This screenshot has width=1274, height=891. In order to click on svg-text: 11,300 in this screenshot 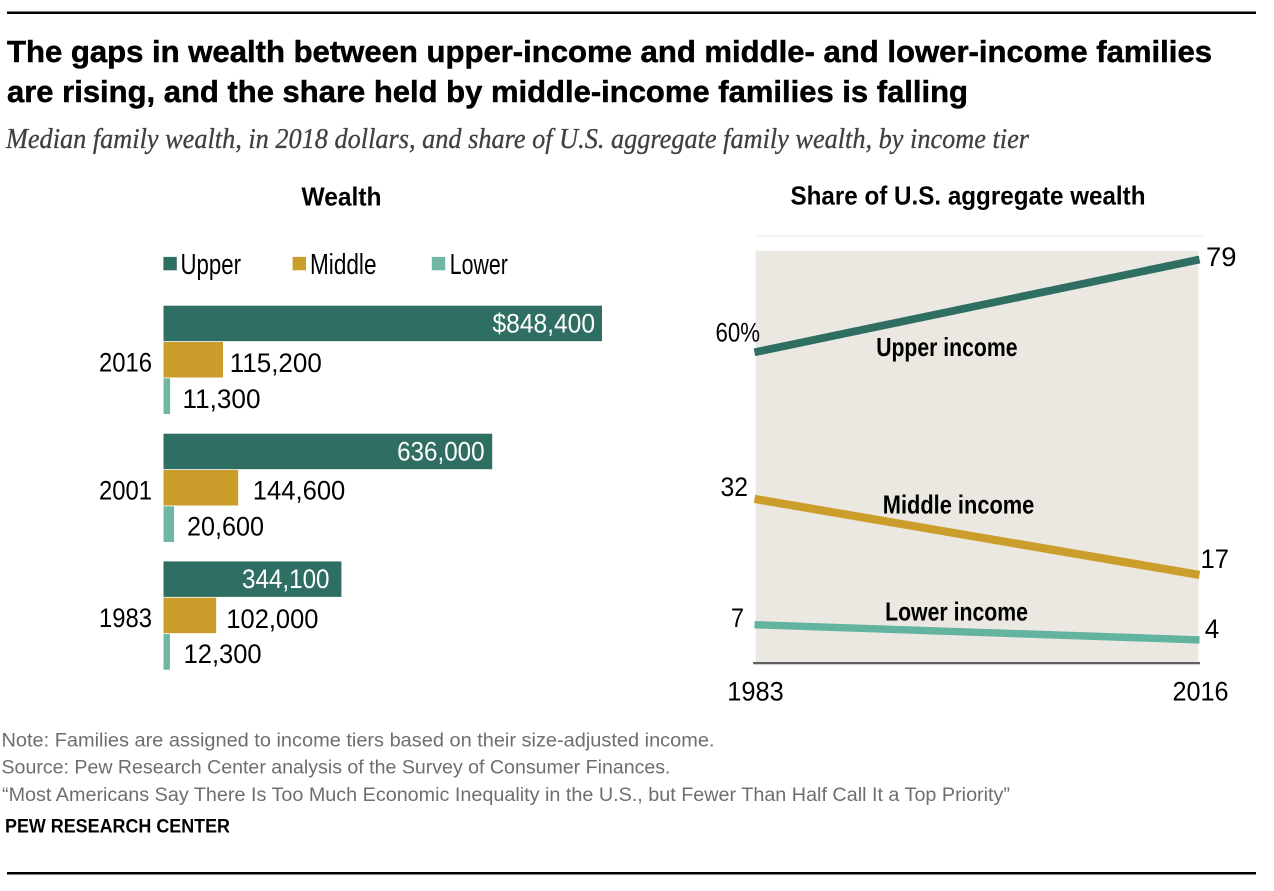, I will do `click(222, 399)`.